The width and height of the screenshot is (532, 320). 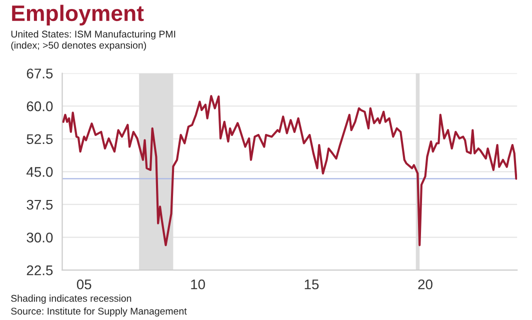 What do you see at coordinates (93, 40) in the screenshot?
I see `chart-subtitle: United States: ISM Manufacturing PMI (index; >50 denotes expansion)` at bounding box center [93, 40].